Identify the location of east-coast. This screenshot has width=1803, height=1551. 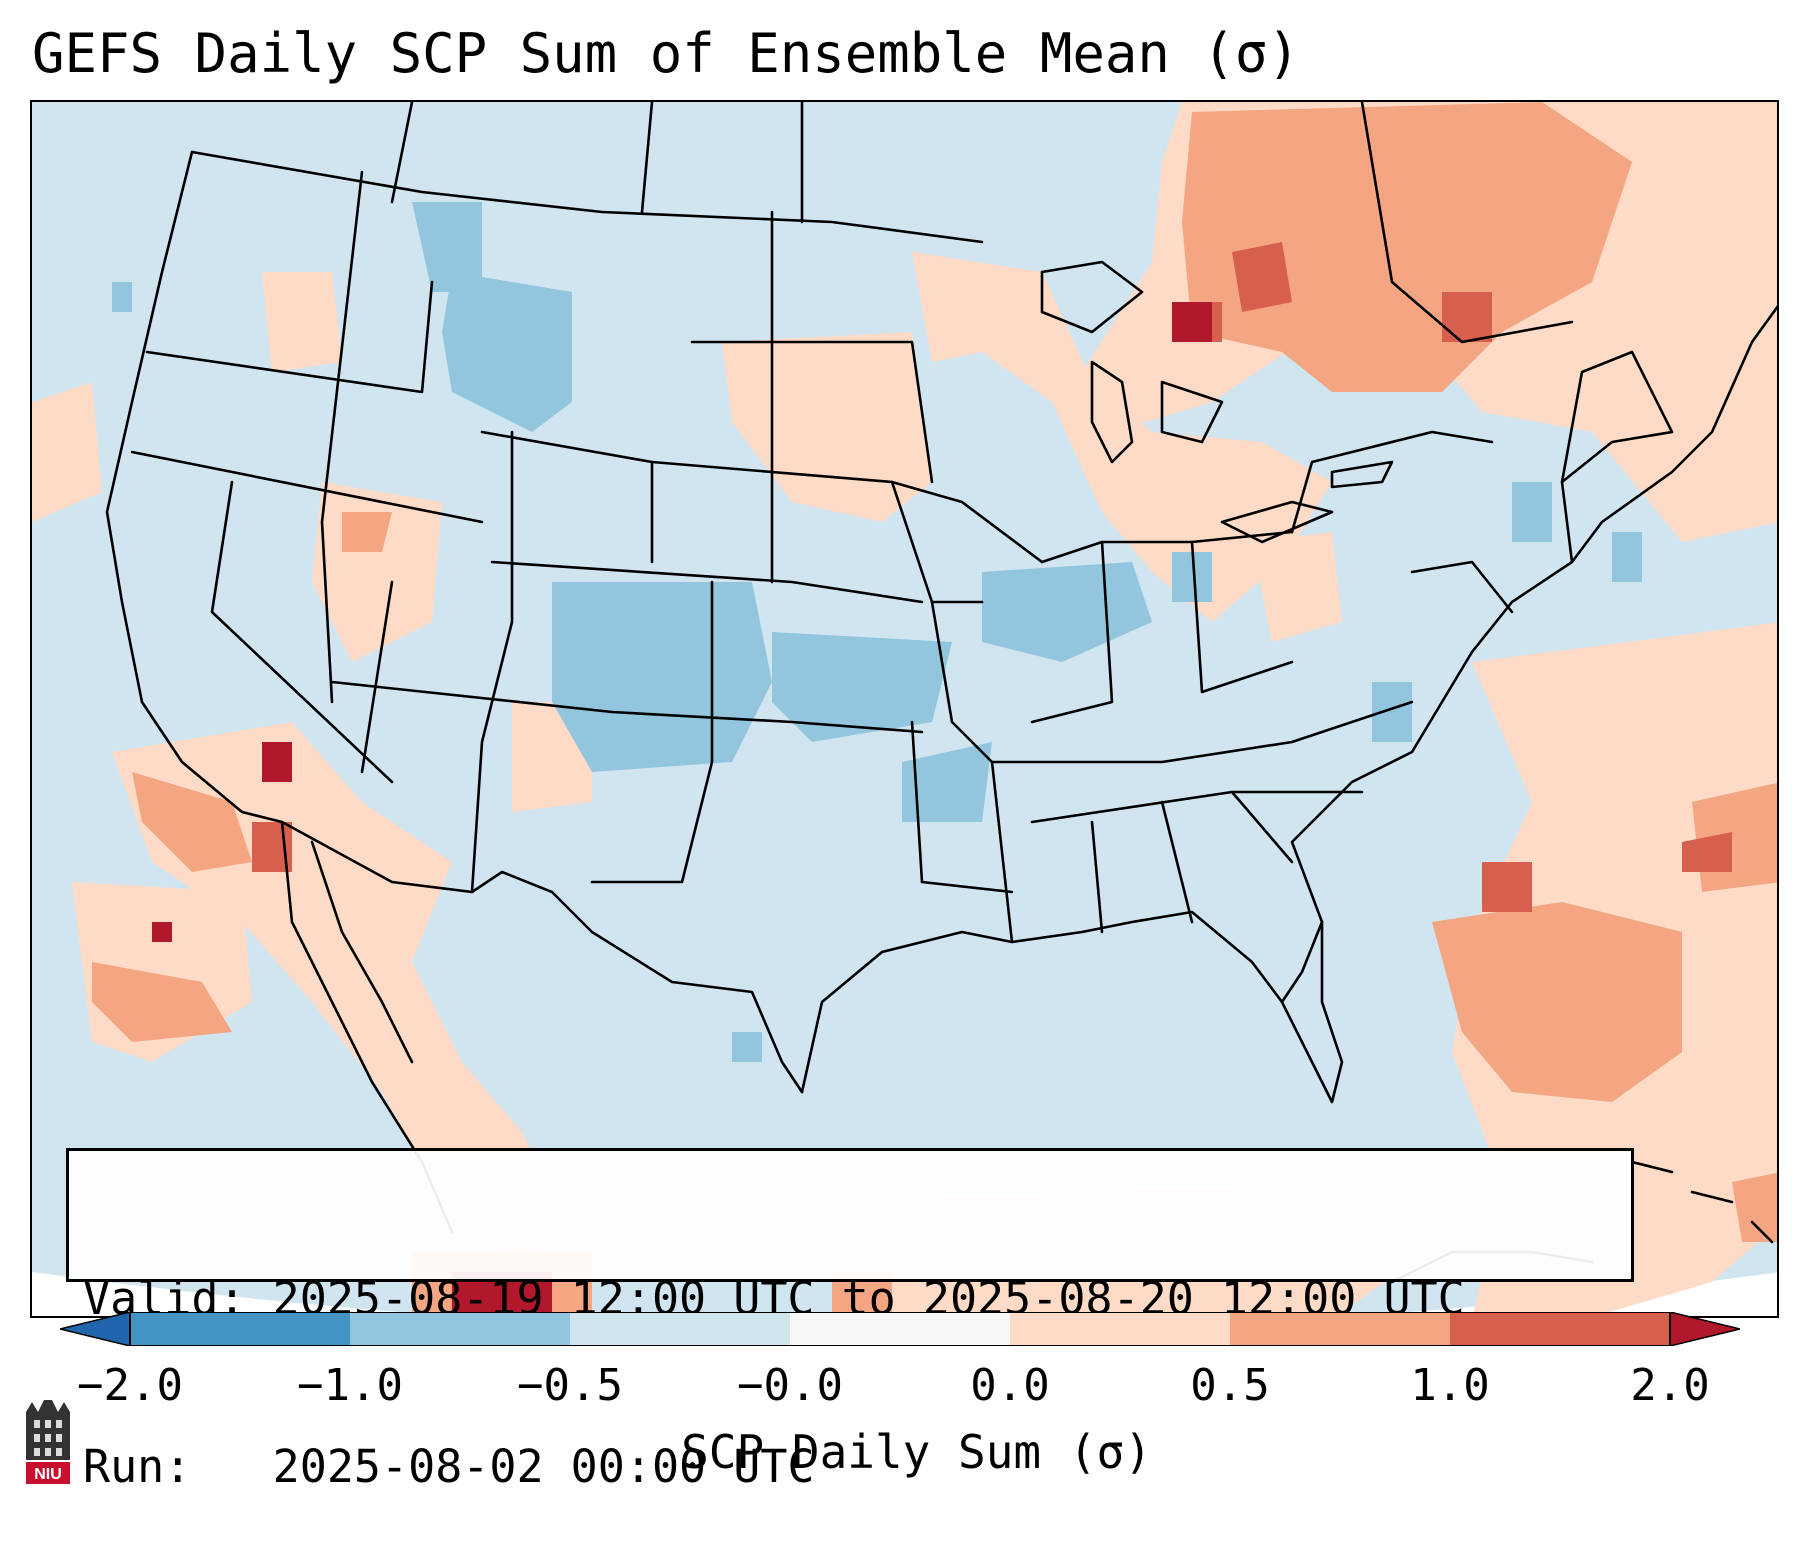
(1533, 614).